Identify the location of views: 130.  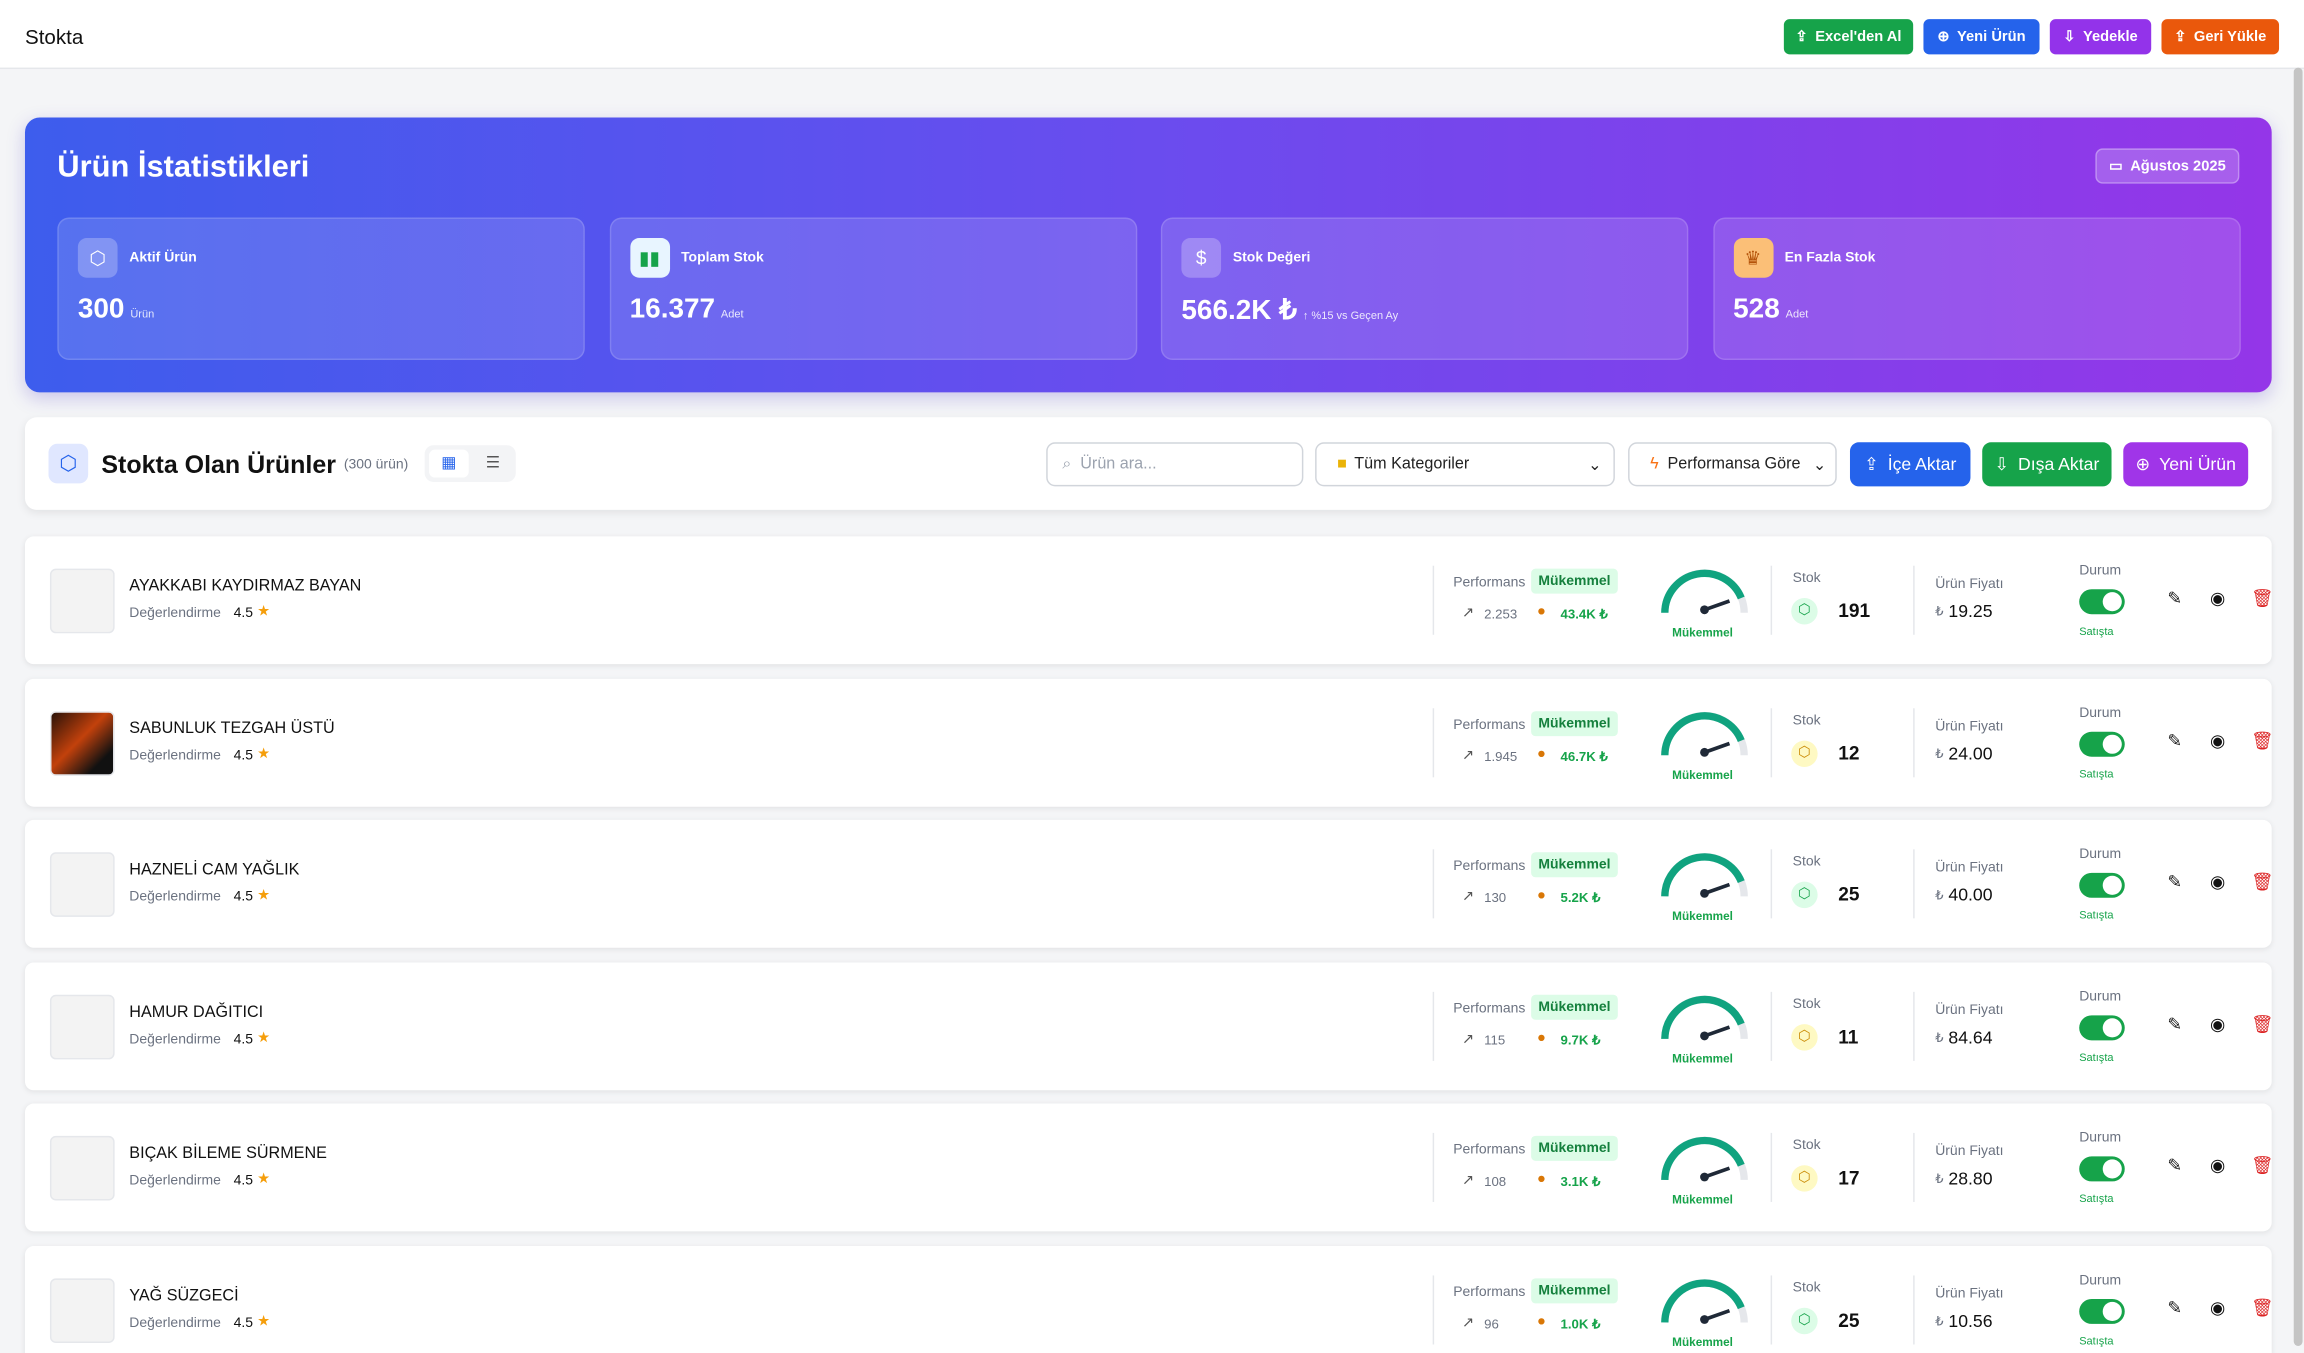
(1495, 898).